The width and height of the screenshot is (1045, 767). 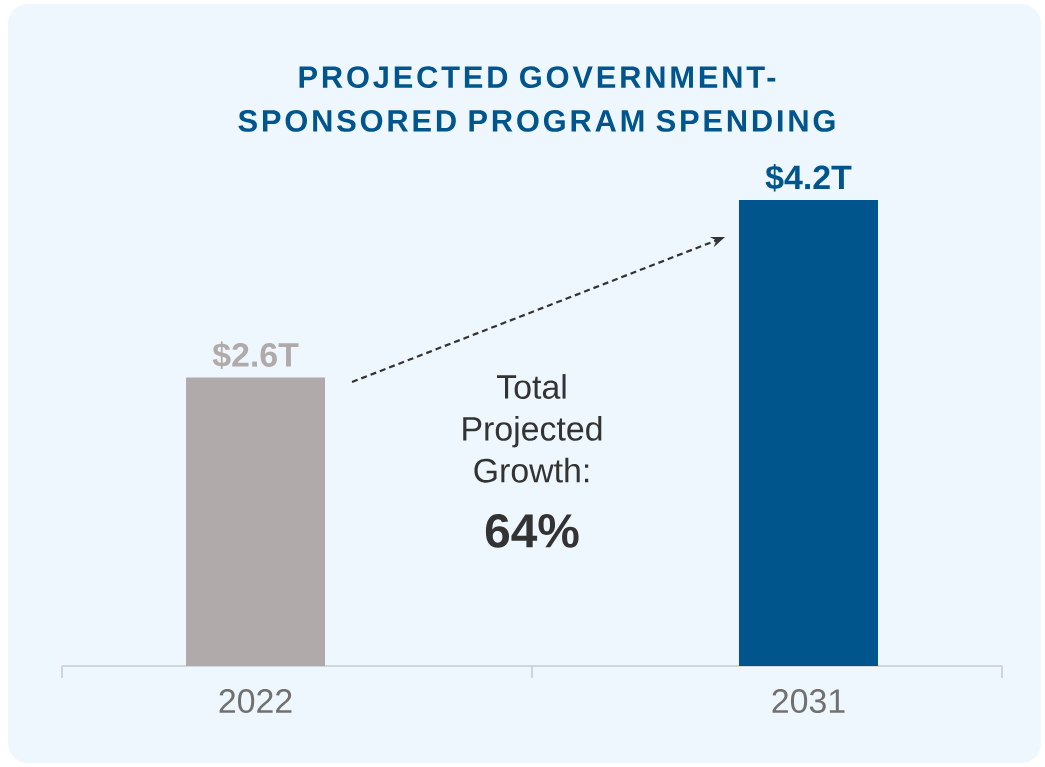 What do you see at coordinates (255, 355) in the screenshot?
I see `data-label: $2.6T` at bounding box center [255, 355].